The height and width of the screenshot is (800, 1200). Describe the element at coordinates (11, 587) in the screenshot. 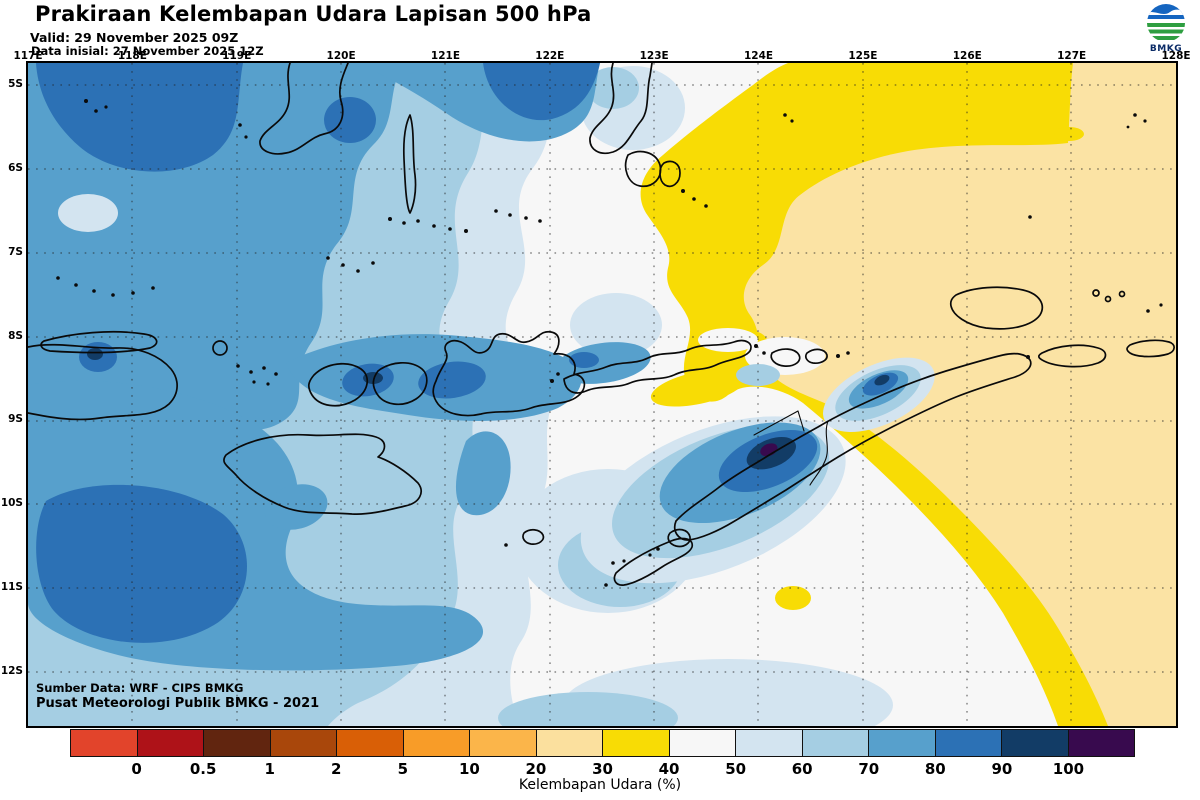

I see `lat-tick-label: 11S` at that location.